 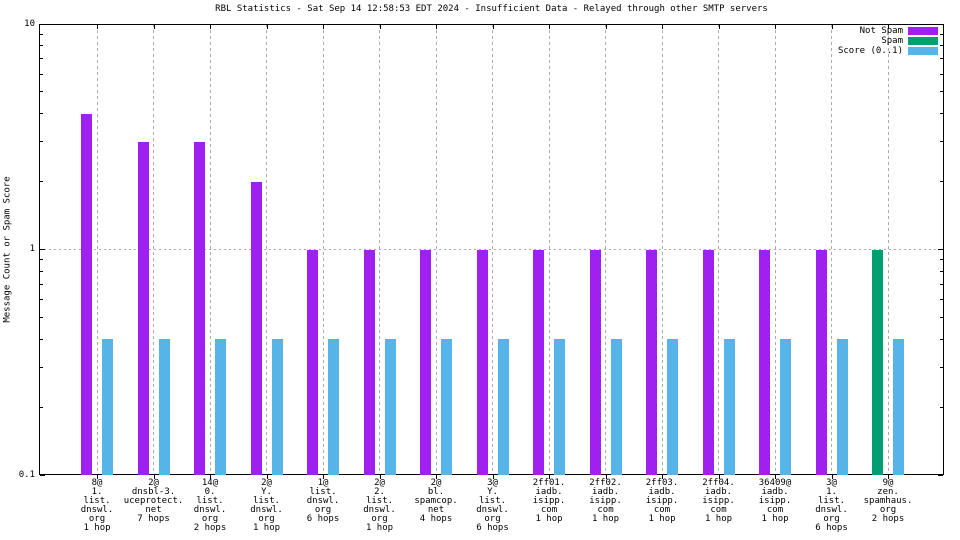 What do you see at coordinates (662, 501) in the screenshot?
I see `x-tick-label: 2ff03. iadb. isipp. com 1 hop` at bounding box center [662, 501].